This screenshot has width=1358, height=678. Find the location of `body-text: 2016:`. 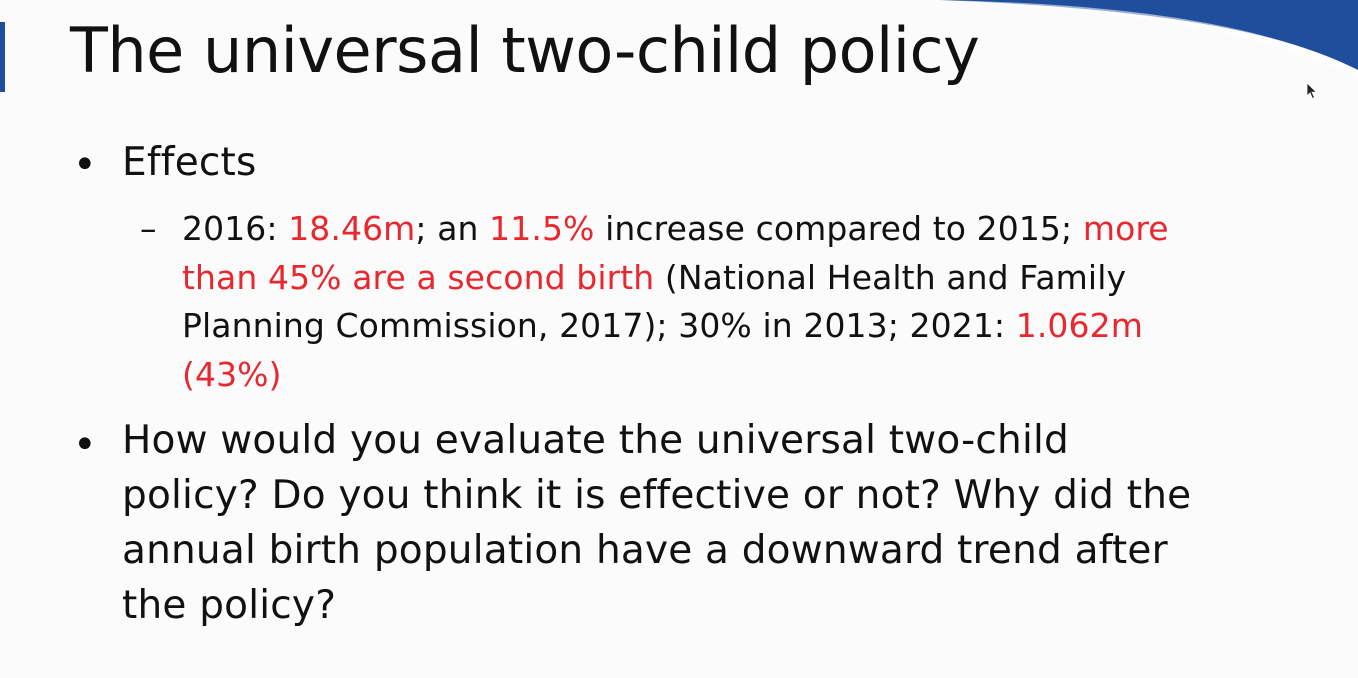

body-text: 2016: is located at coordinates (235, 228).